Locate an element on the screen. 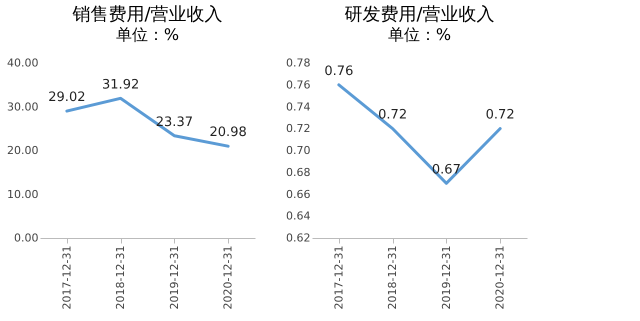 Image resolution: width=640 pixels, height=321 pixels. y-tick-label: 10.00 is located at coordinates (22, 194).